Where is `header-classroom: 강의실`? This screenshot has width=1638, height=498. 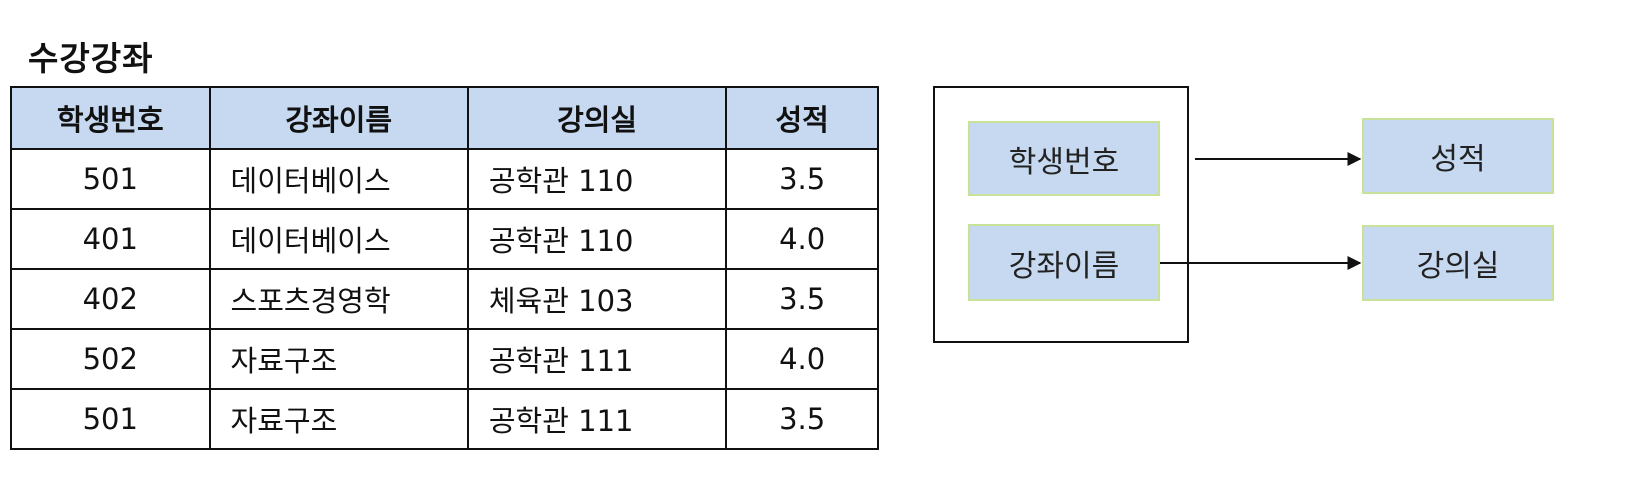 header-classroom: 강의실 is located at coordinates (597, 118).